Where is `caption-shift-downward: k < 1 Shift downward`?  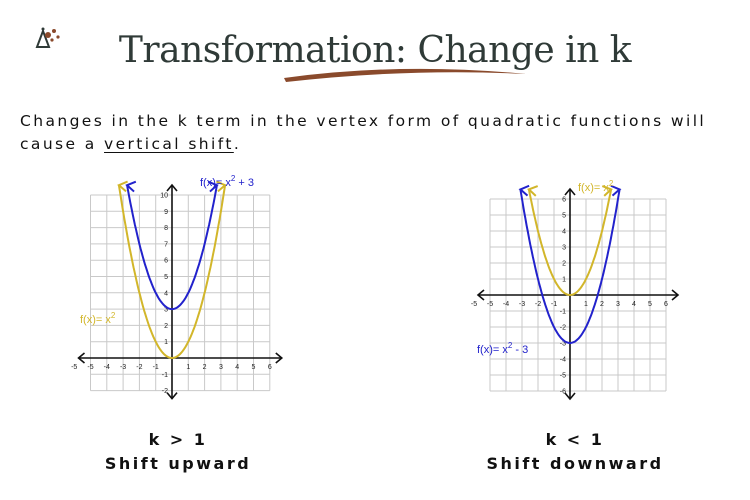
caption-shift-downward: k < 1 Shift downward is located at coordinates (575, 452).